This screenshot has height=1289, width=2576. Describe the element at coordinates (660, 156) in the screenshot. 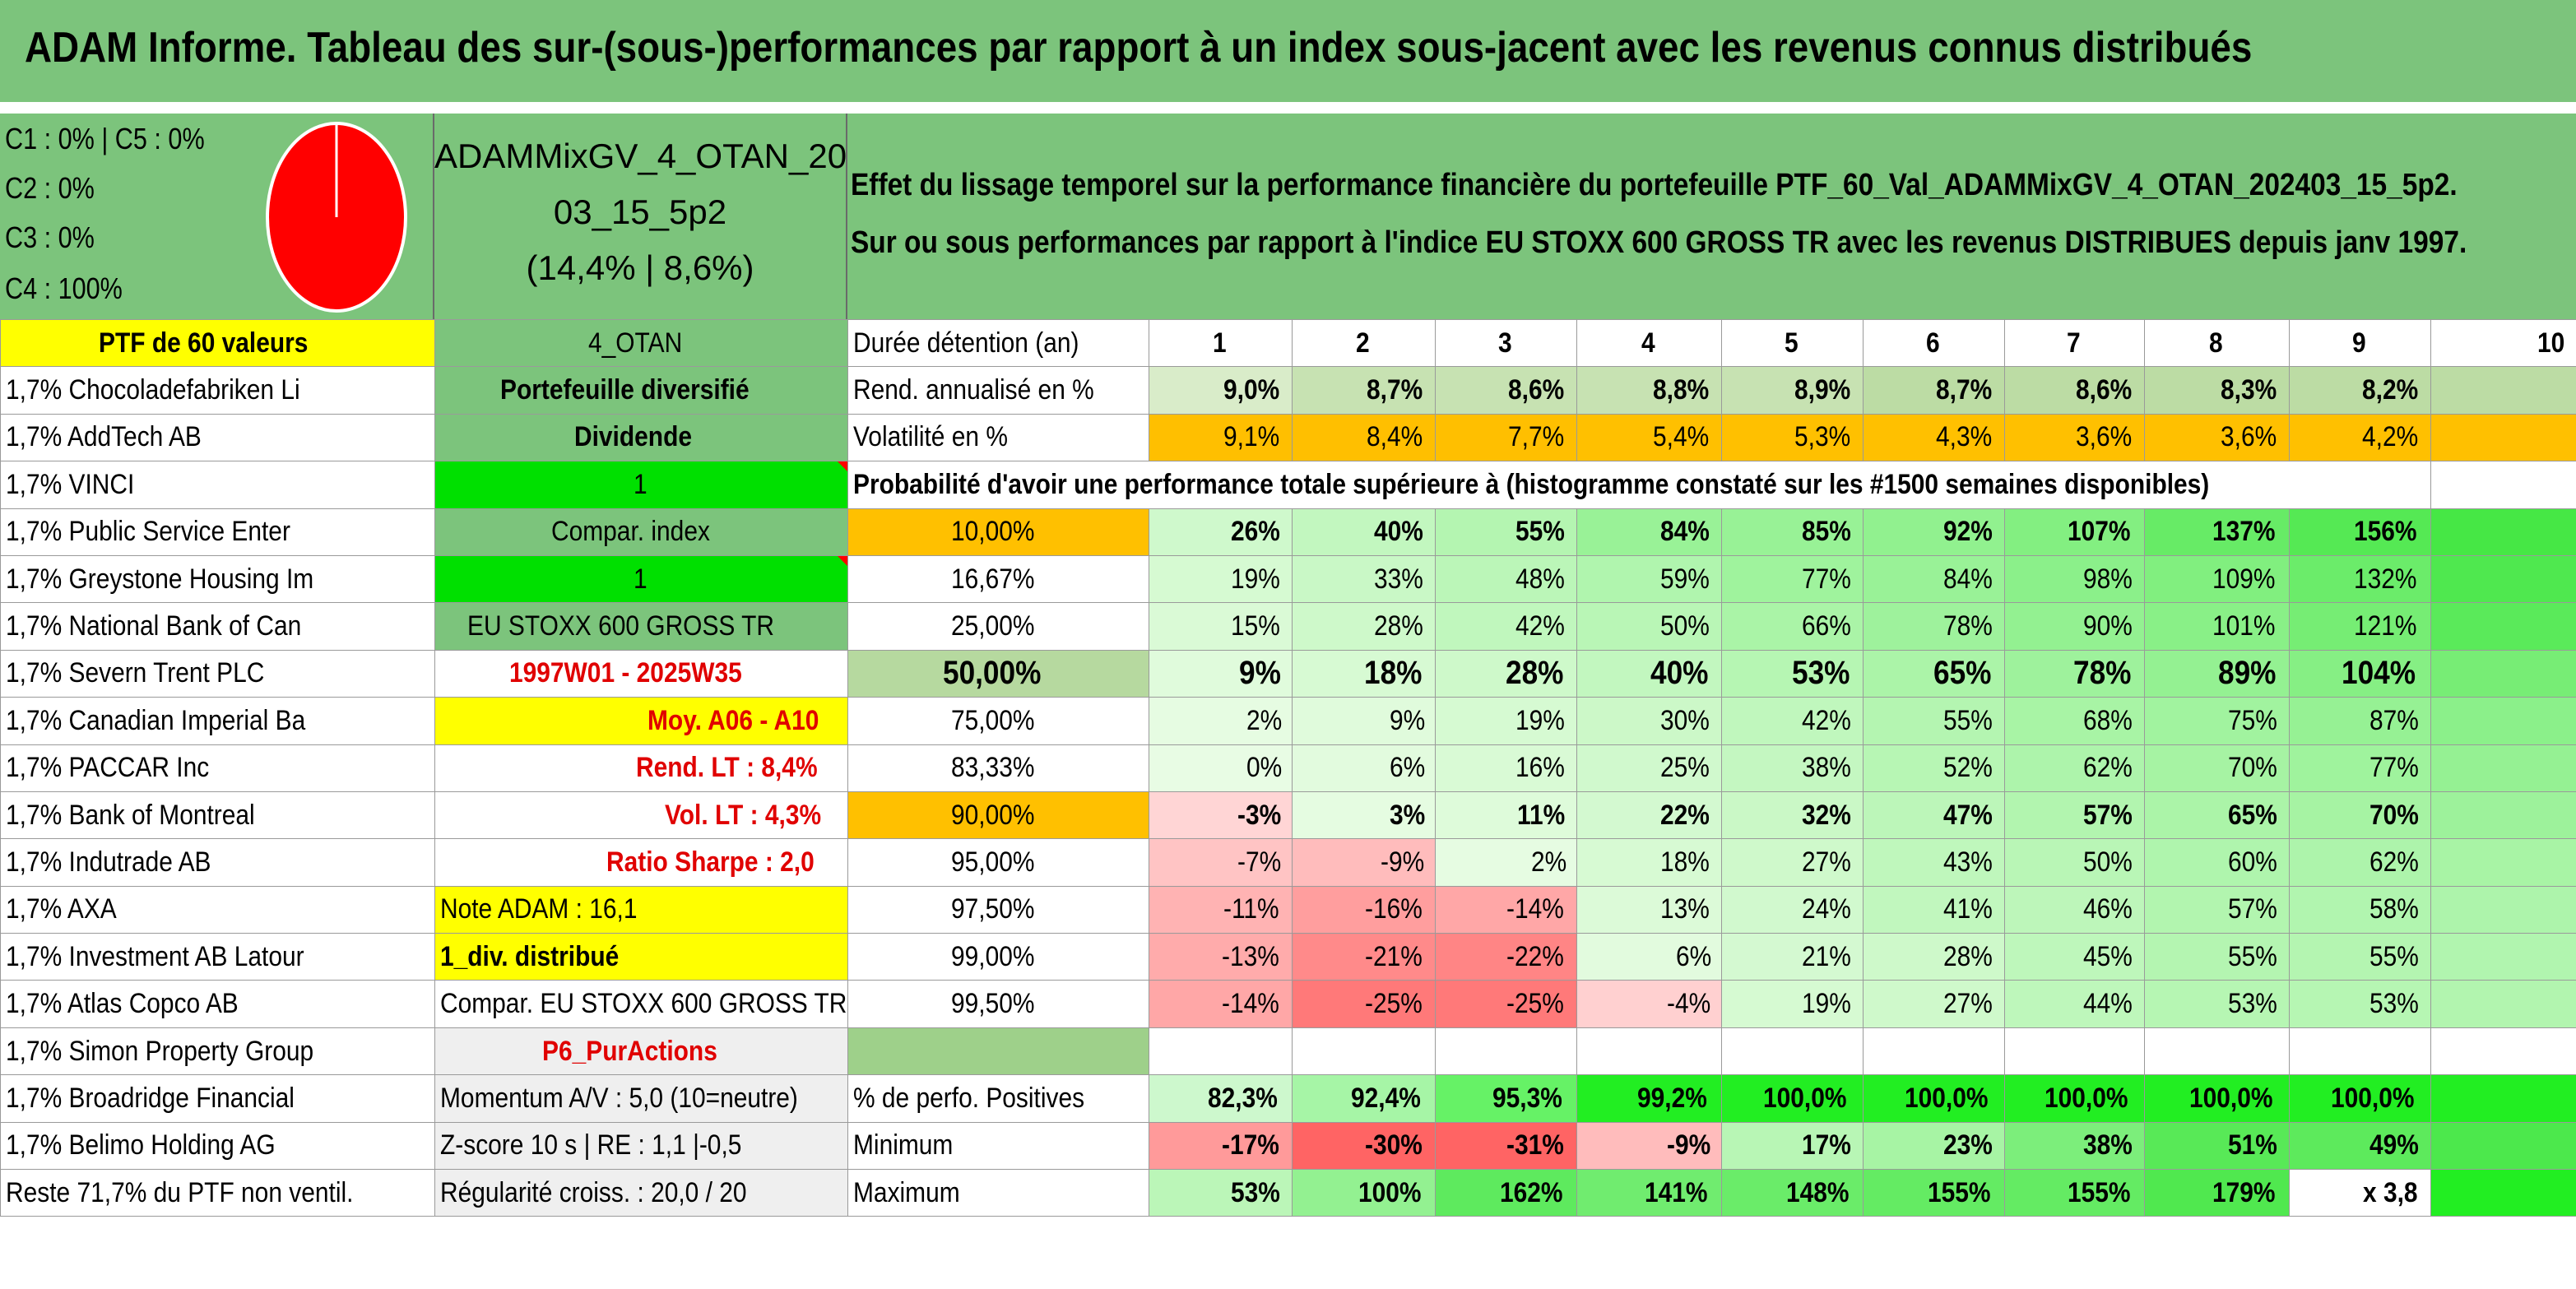

I see `portfolio-name-line1: ADAMMixGV_4_OTAN_2024` at that location.